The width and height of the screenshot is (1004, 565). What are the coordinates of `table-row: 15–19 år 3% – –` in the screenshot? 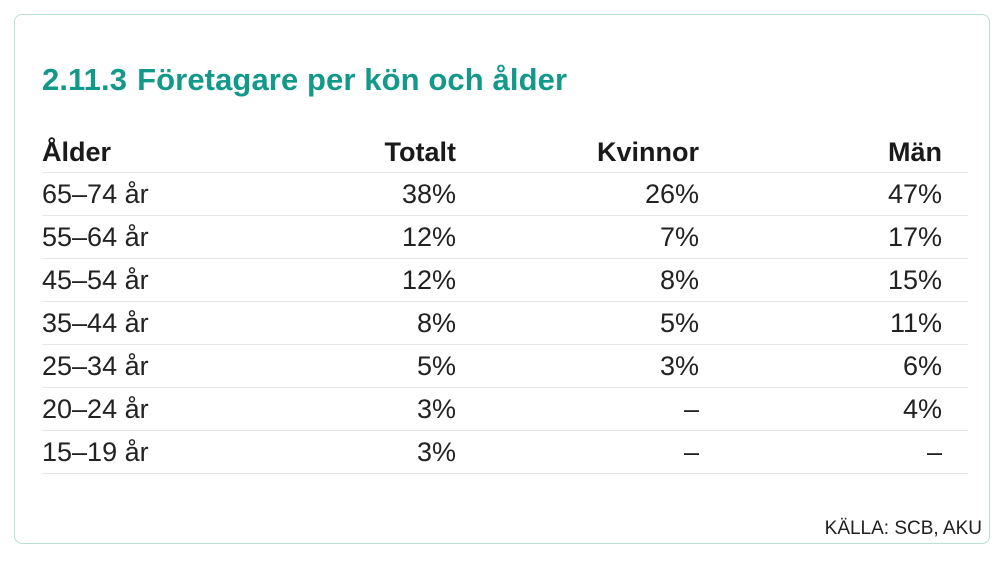 It's located at (505, 452).